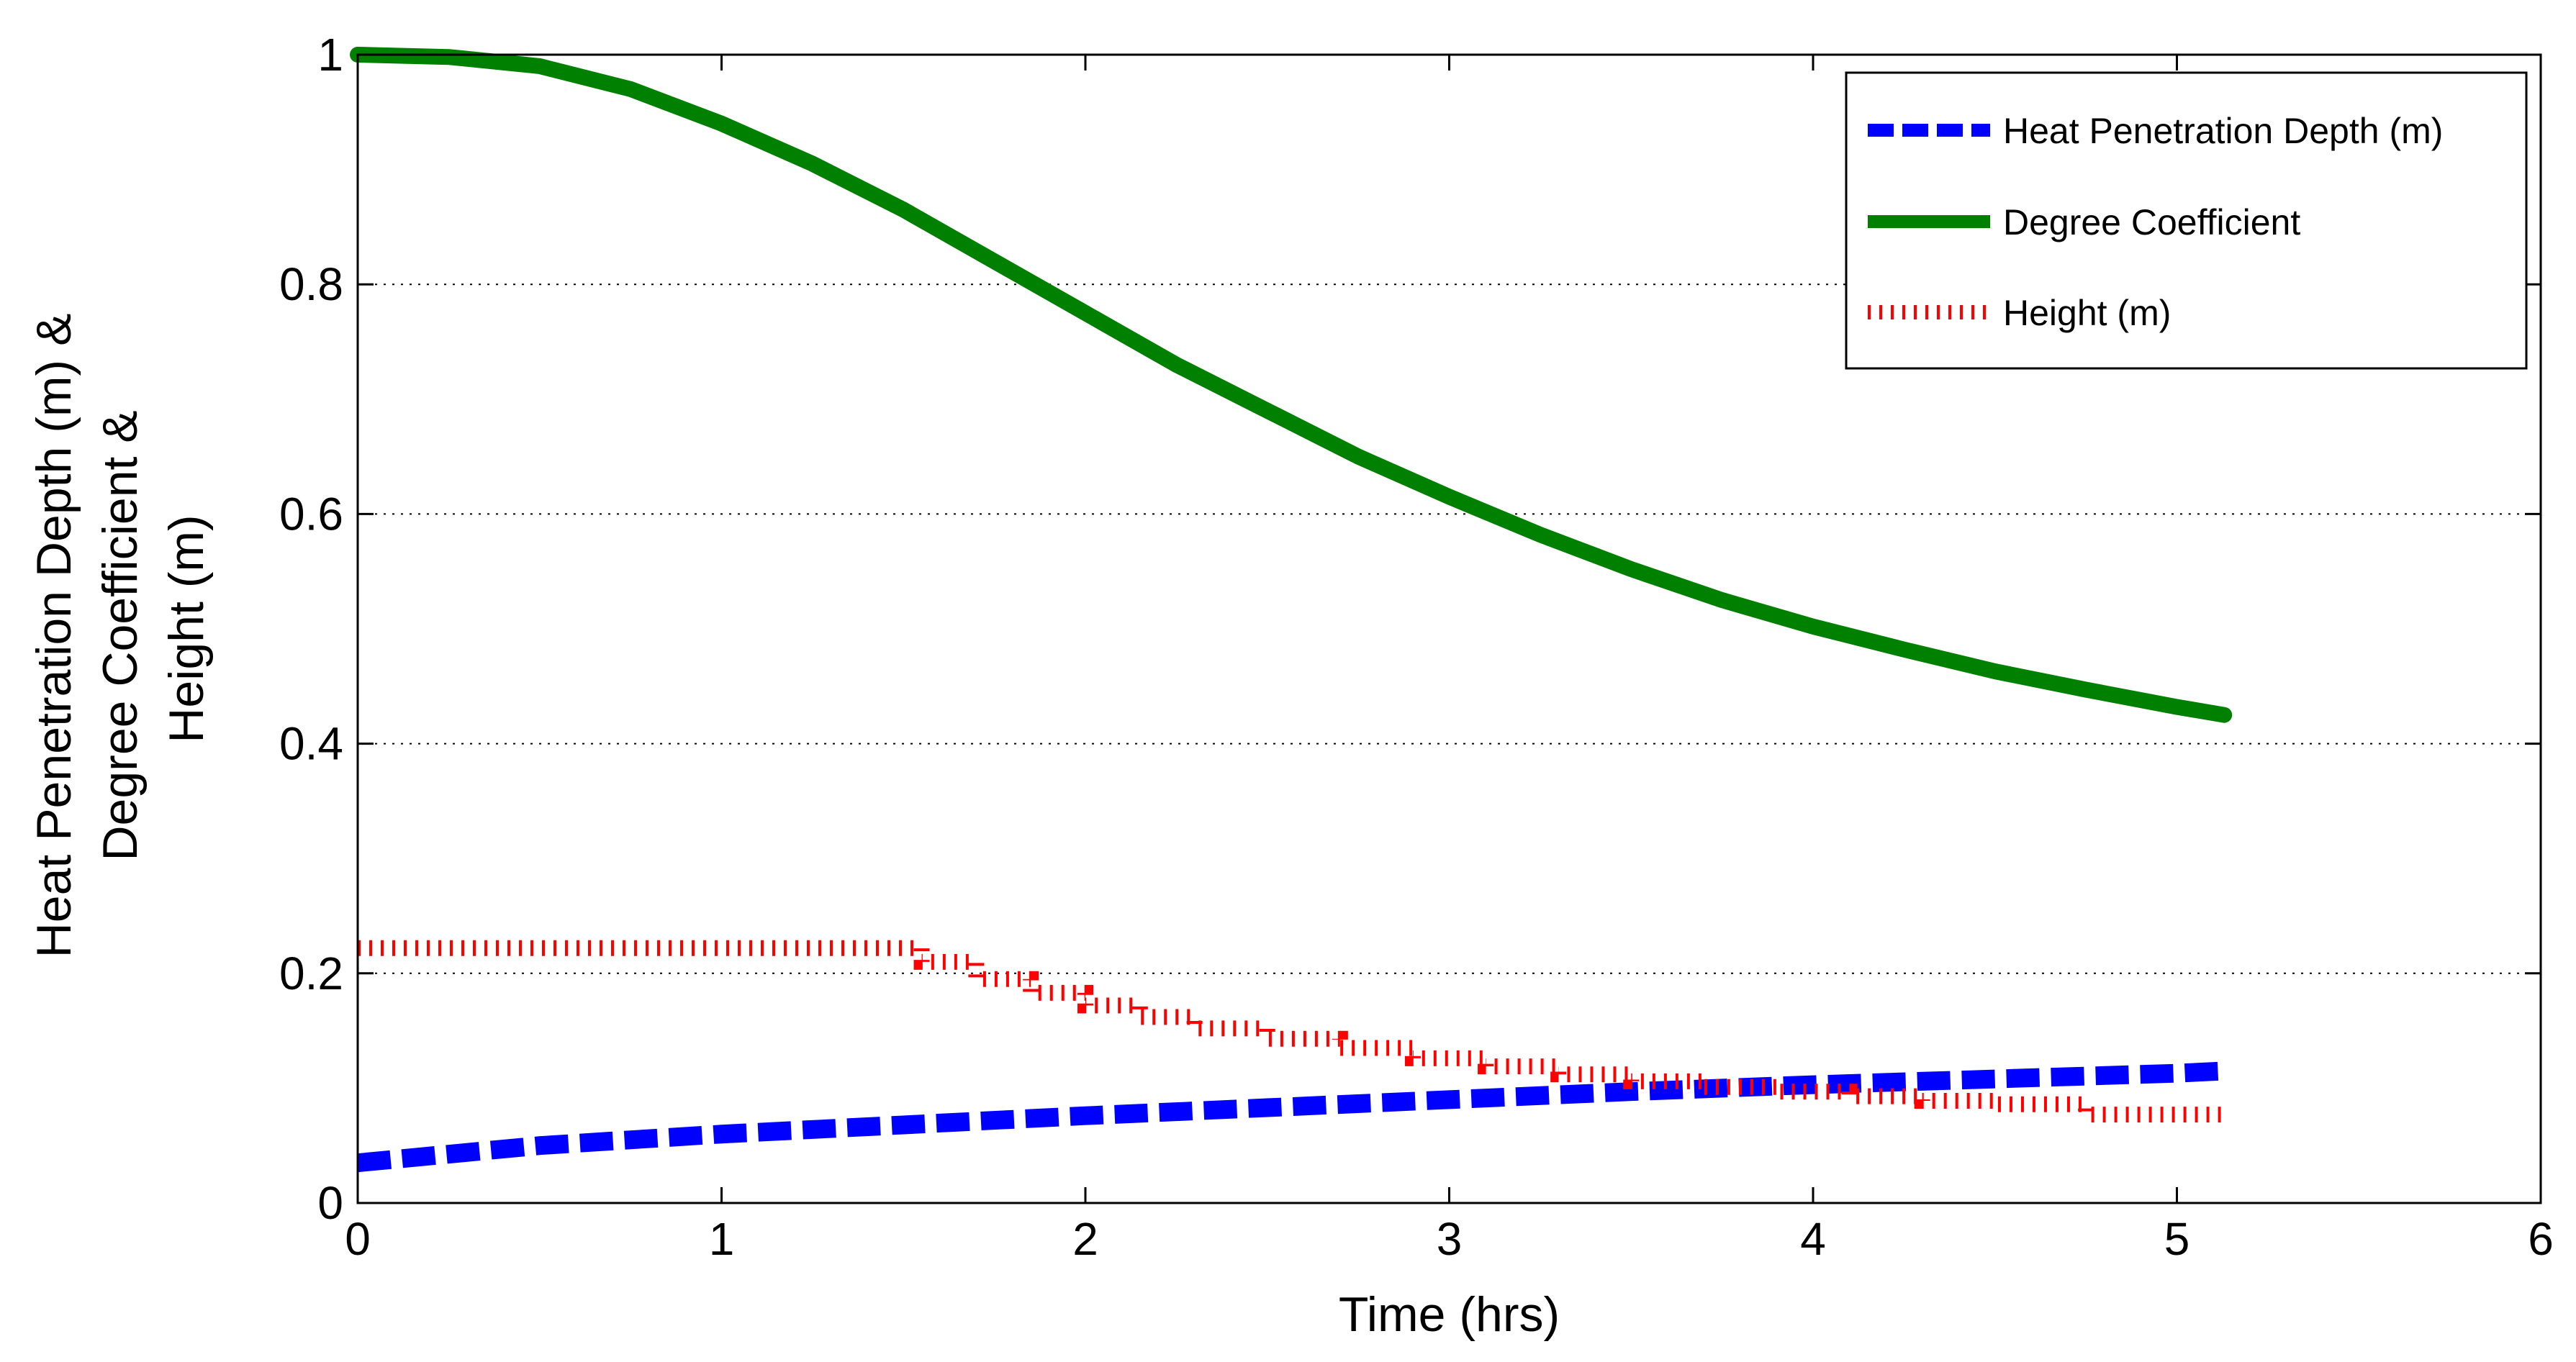 The height and width of the screenshot is (1362, 2576). What do you see at coordinates (2087, 313) in the screenshot?
I see `legend-label-height: Height (m)` at bounding box center [2087, 313].